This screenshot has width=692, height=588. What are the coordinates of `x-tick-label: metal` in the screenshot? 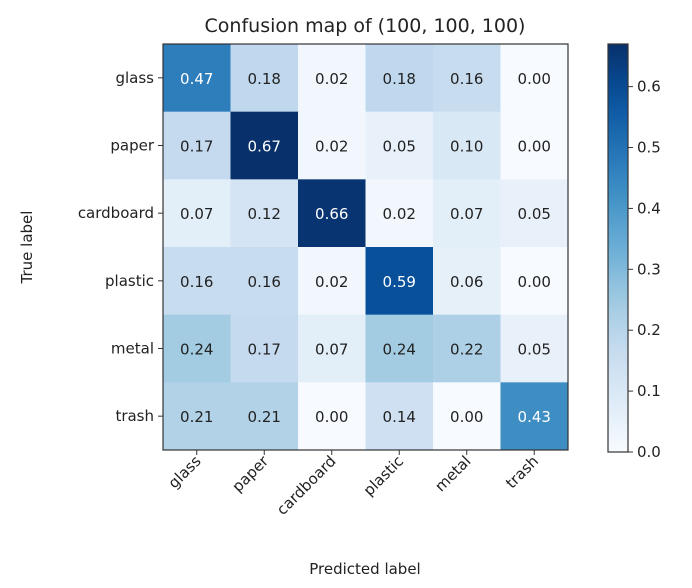 It's located at (452, 473).